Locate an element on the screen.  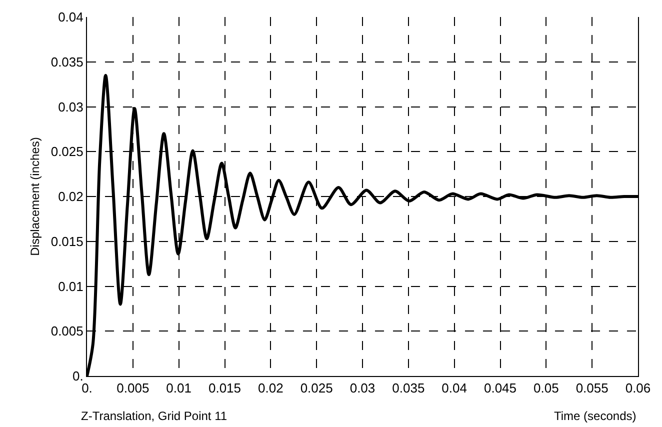
x-tick-label: 0.05 is located at coordinates (546, 388).